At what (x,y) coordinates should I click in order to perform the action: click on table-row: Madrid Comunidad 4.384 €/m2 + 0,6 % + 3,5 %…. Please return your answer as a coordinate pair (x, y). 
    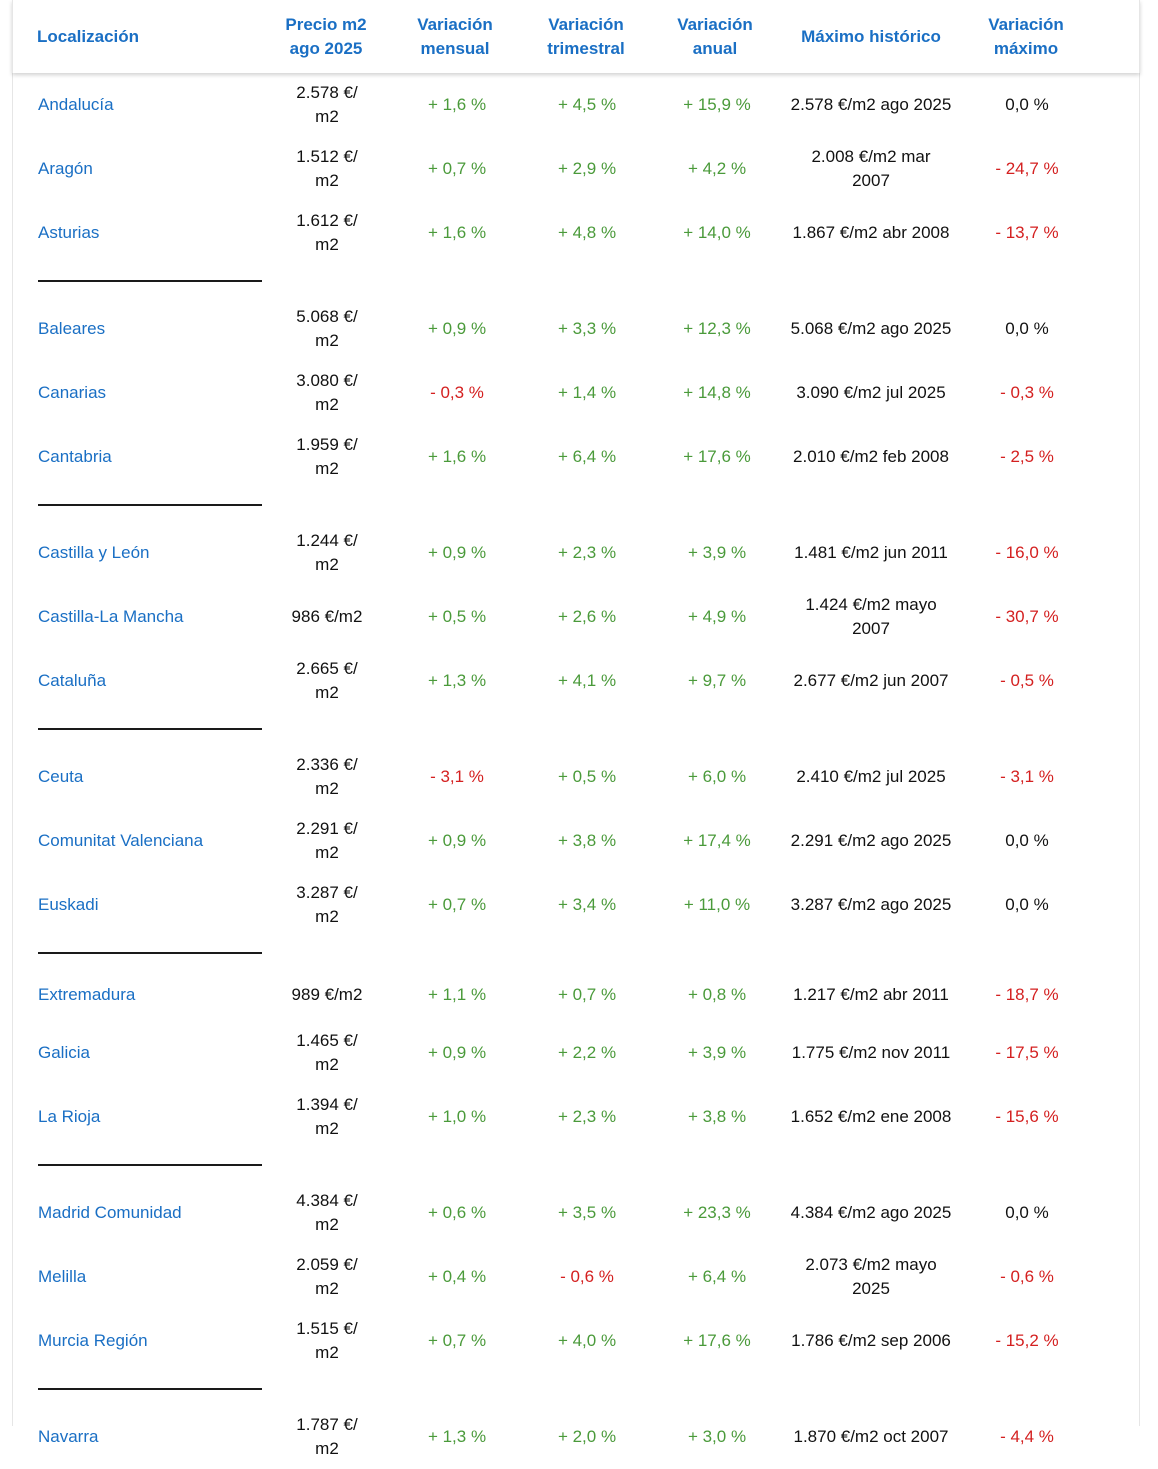
    Looking at the image, I should click on (579, 1213).